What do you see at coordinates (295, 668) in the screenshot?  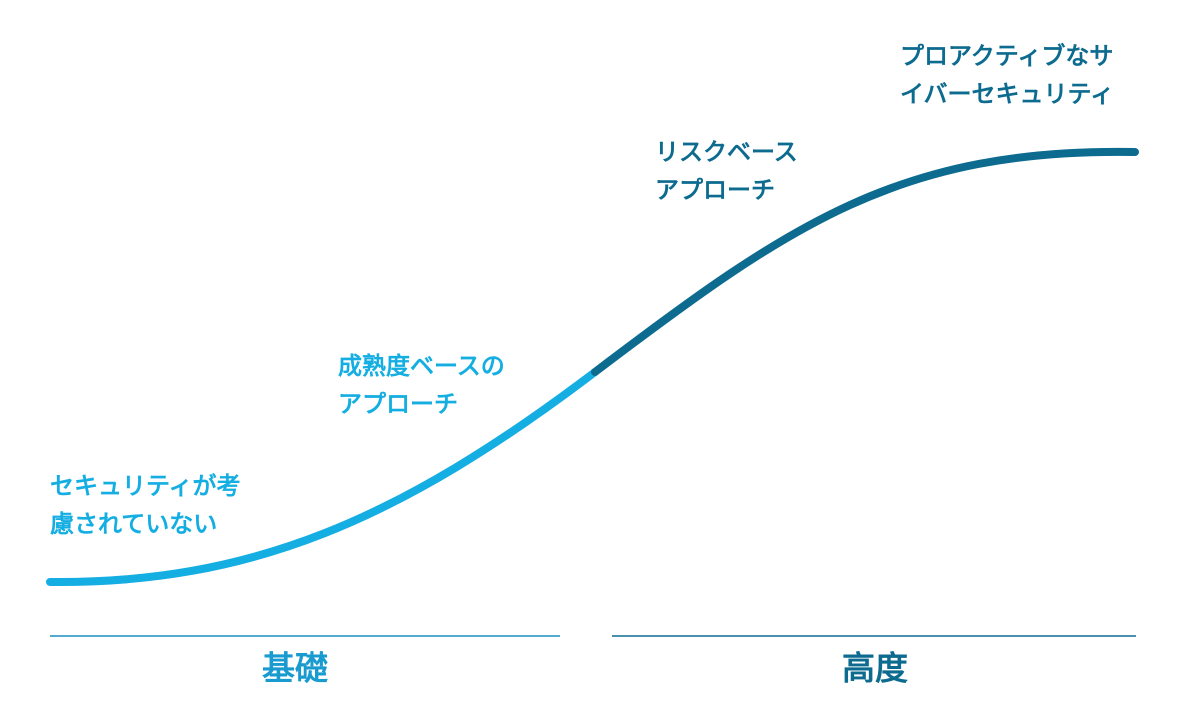 I see `section-label: 基礎` at bounding box center [295, 668].